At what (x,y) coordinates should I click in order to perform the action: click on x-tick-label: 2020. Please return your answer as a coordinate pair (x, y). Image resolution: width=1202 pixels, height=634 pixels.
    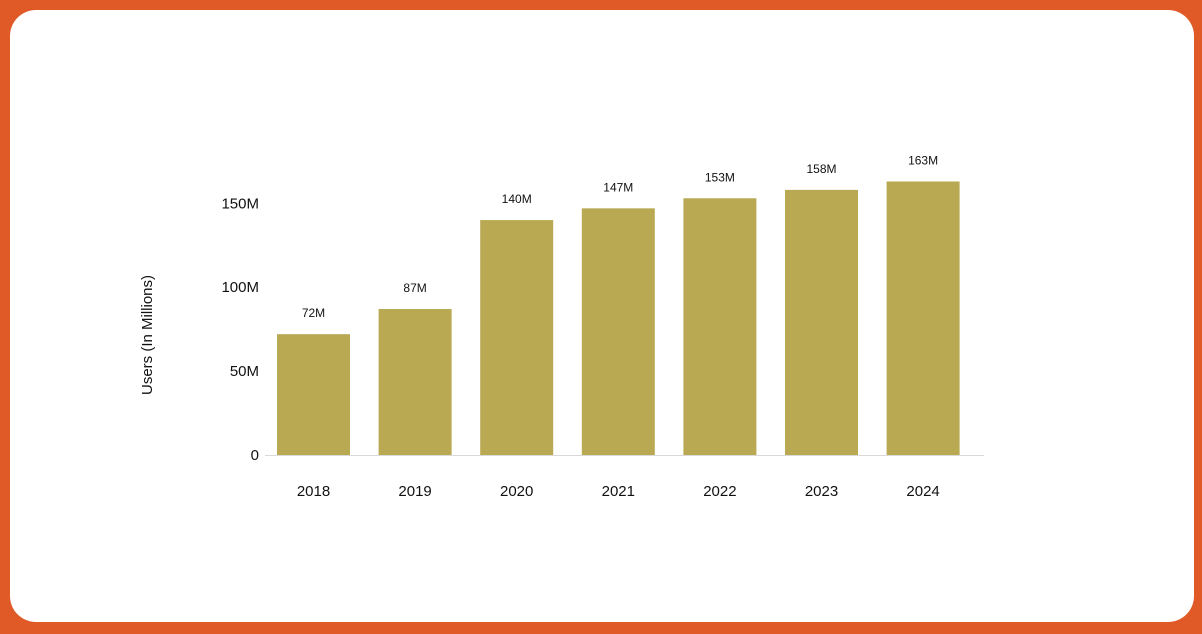
    Looking at the image, I should click on (516, 491).